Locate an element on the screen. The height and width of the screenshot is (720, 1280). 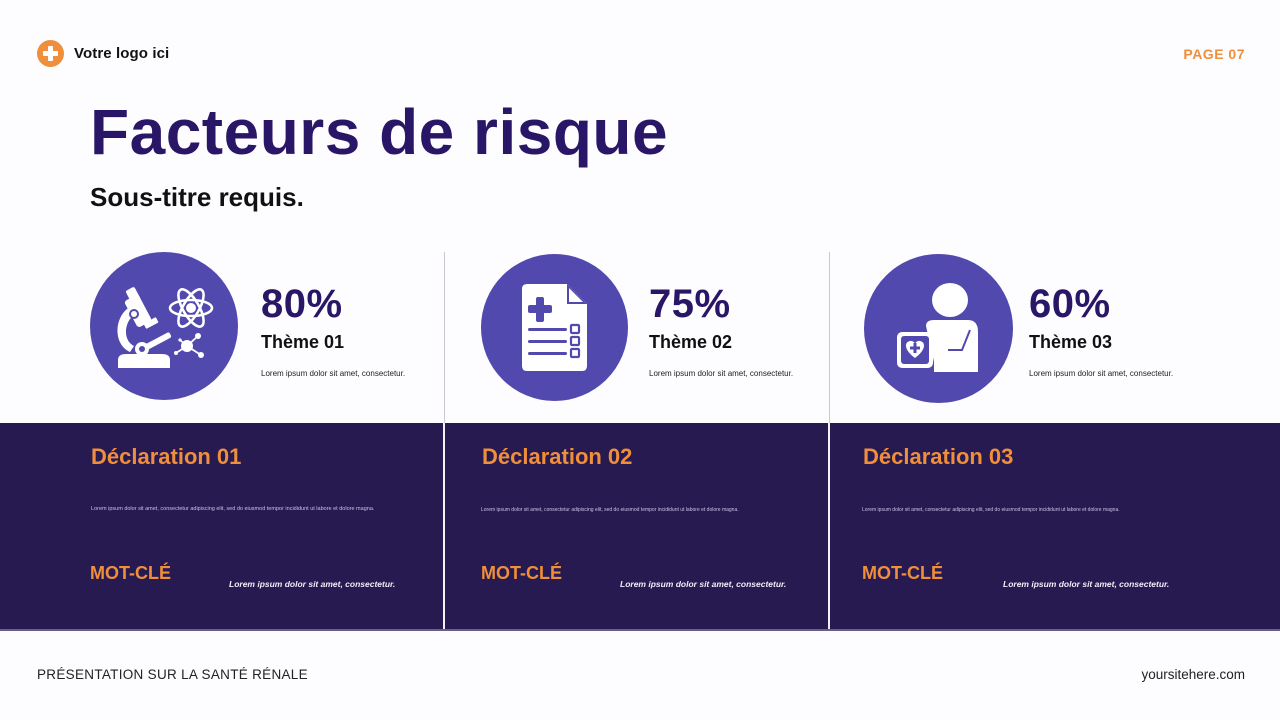
stat-2-text: Lorem ipsum dolor sit amet, consectetur. is located at coordinates (721, 373).